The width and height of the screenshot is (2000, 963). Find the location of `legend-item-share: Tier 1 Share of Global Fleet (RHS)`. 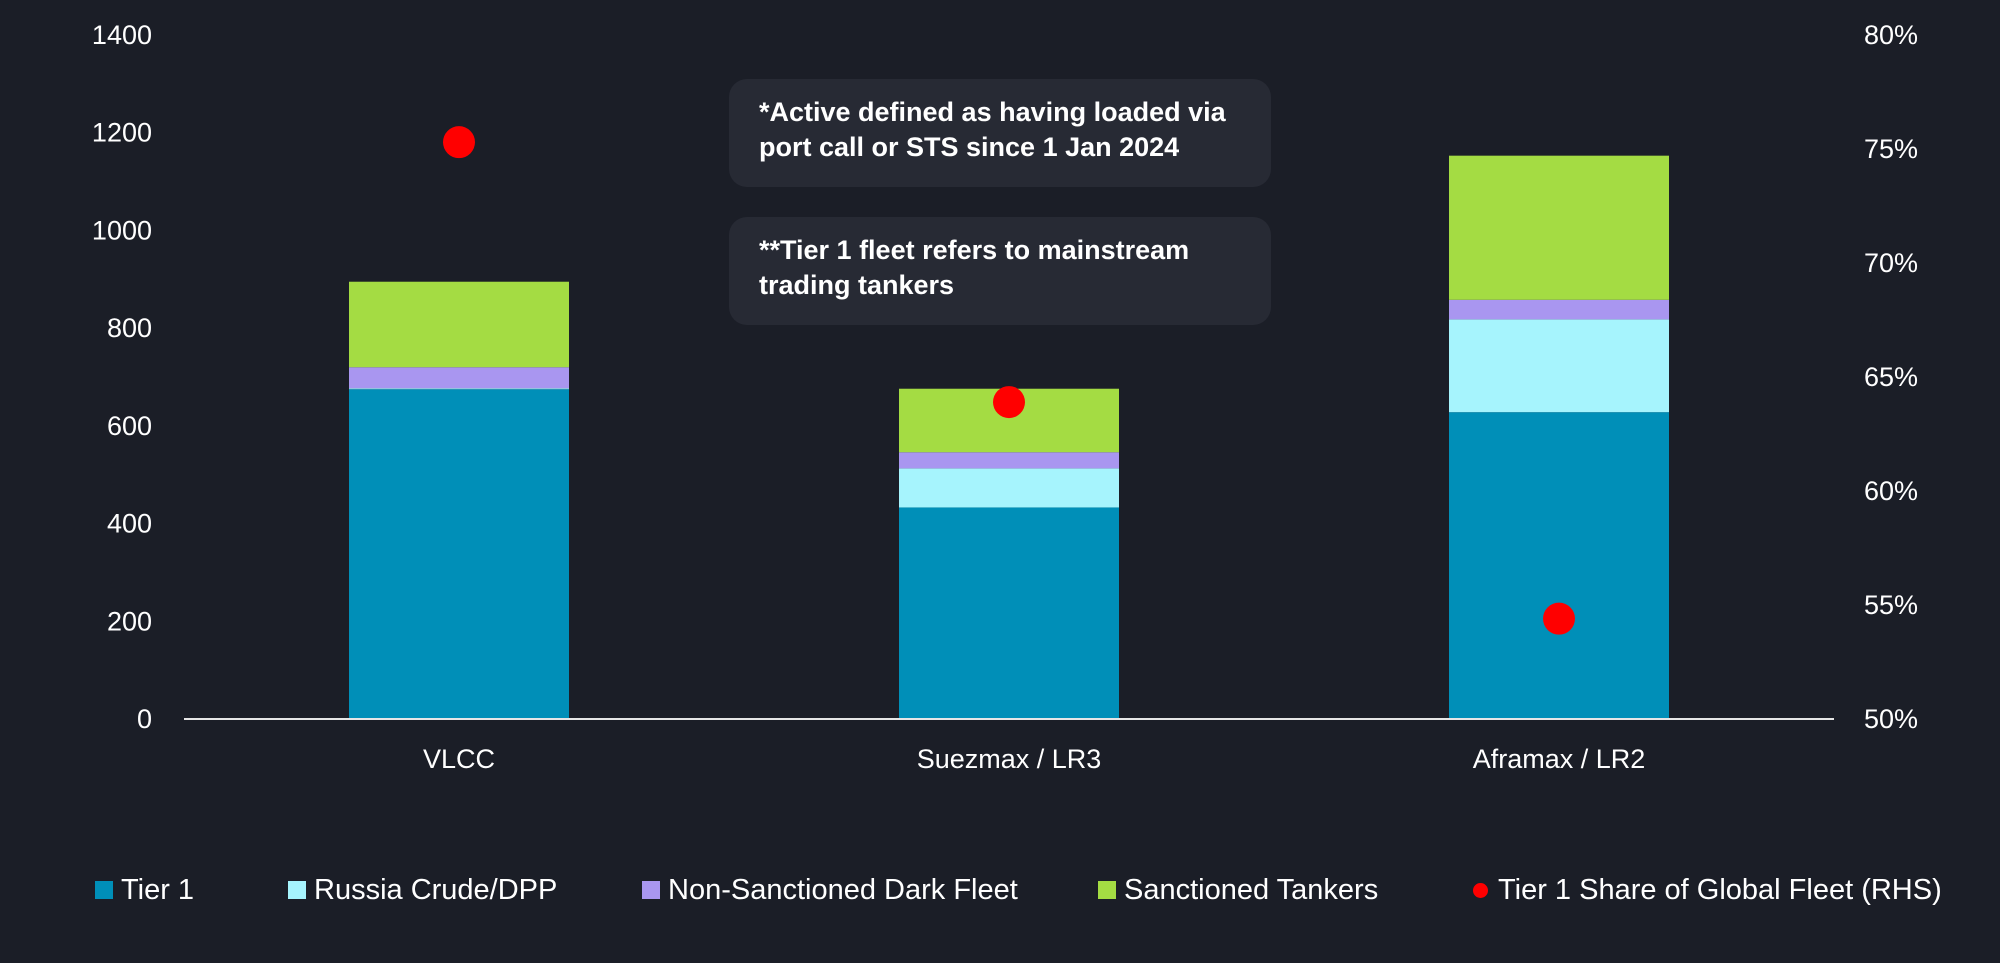

legend-item-share: Tier 1 Share of Global Fleet (RHS) is located at coordinates (1707, 890).